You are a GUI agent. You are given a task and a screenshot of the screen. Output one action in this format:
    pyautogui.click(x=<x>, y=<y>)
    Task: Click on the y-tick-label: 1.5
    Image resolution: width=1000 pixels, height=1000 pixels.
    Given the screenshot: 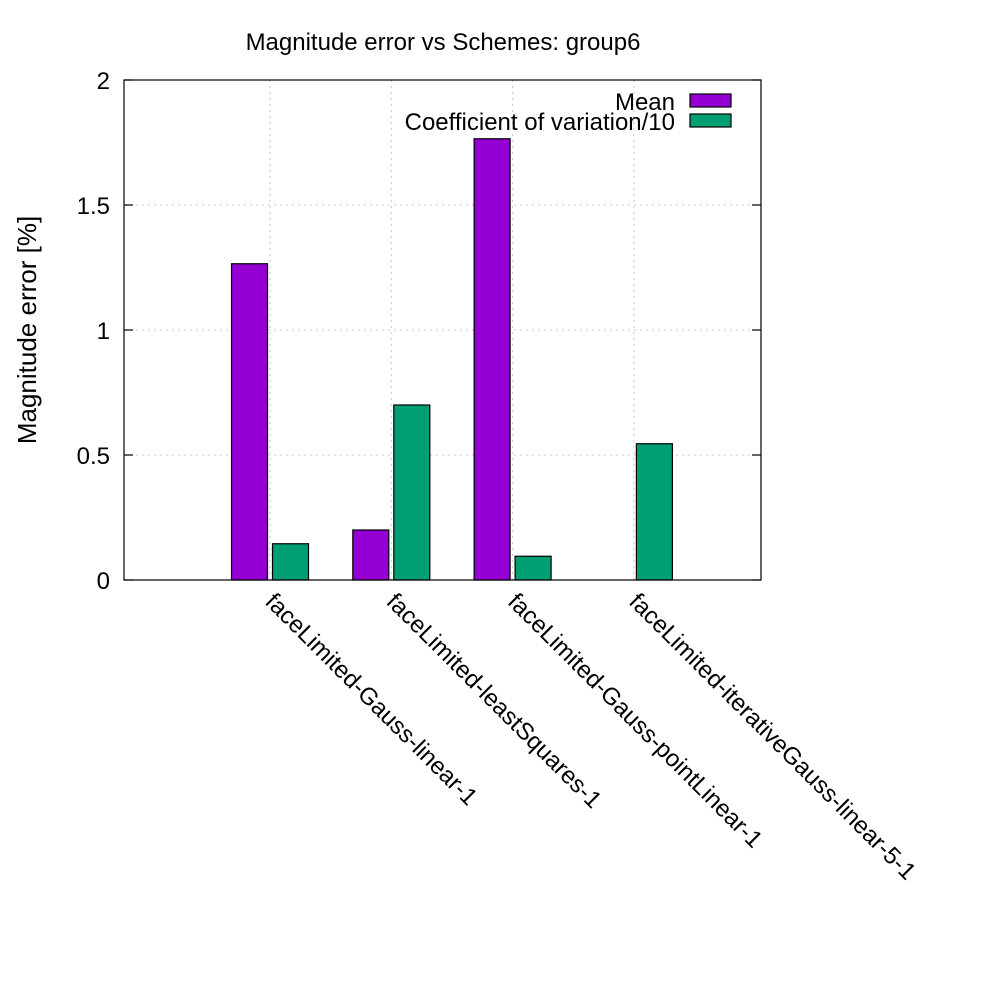 What is the action you would take?
    pyautogui.click(x=93, y=206)
    